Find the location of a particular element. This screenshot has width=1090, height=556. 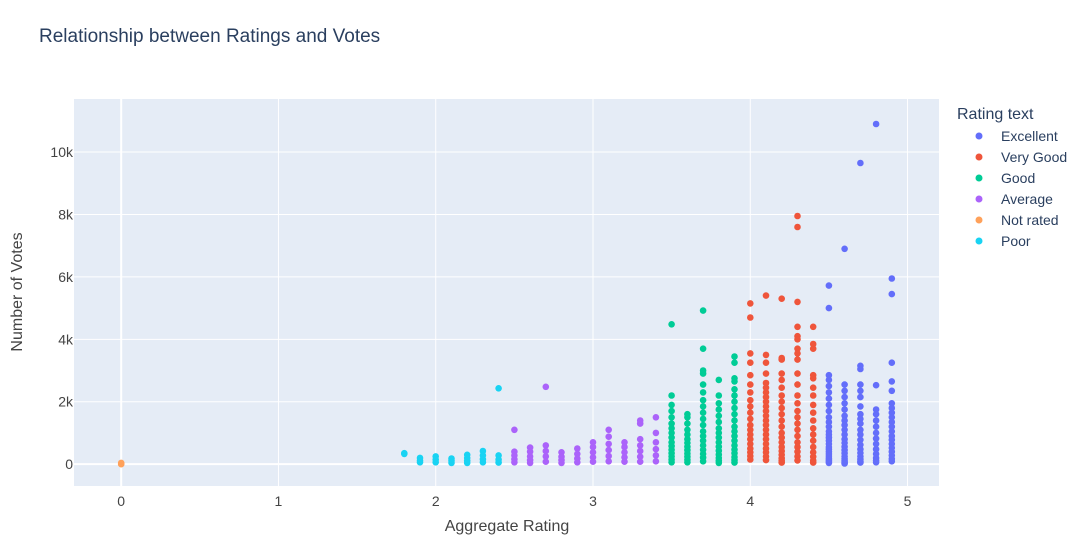

legend-item: Very Good is located at coordinates (1021, 157).